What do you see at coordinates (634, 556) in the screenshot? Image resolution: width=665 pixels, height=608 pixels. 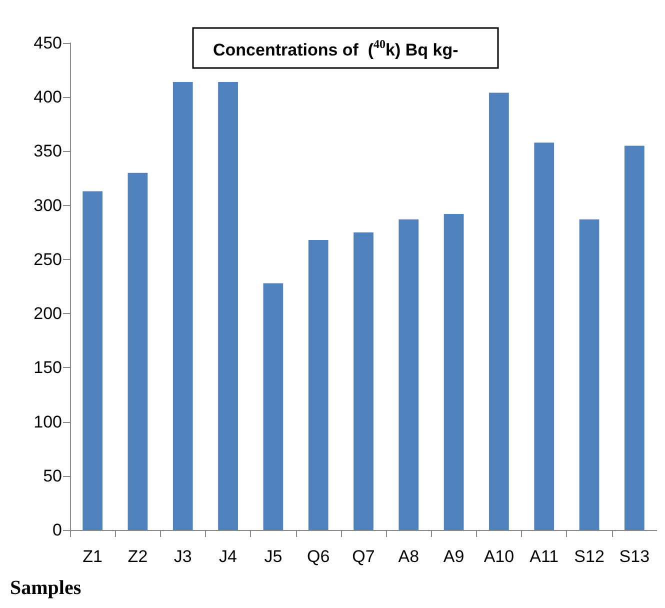 I see `x-tick-label: S13` at bounding box center [634, 556].